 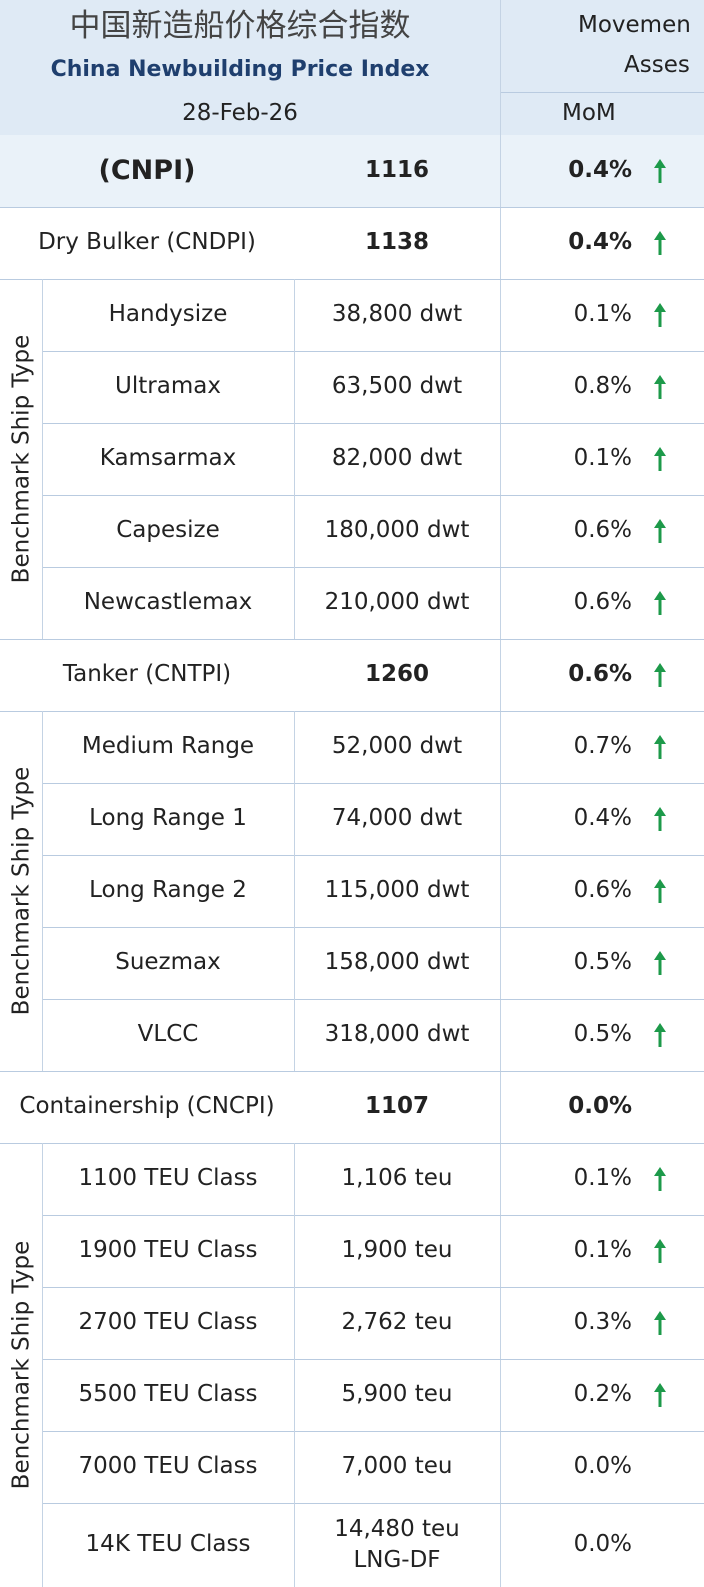 What do you see at coordinates (240, 112) in the screenshot?
I see `date: 28-Feb-26` at bounding box center [240, 112].